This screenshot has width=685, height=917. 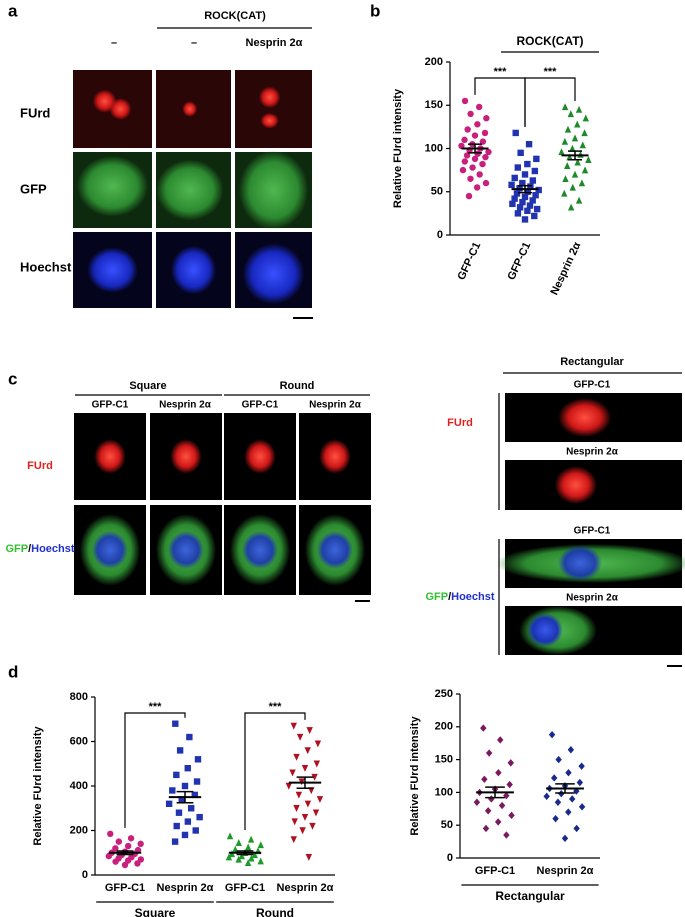 What do you see at coordinates (12, 378) in the screenshot?
I see `panel-label: c` at bounding box center [12, 378].